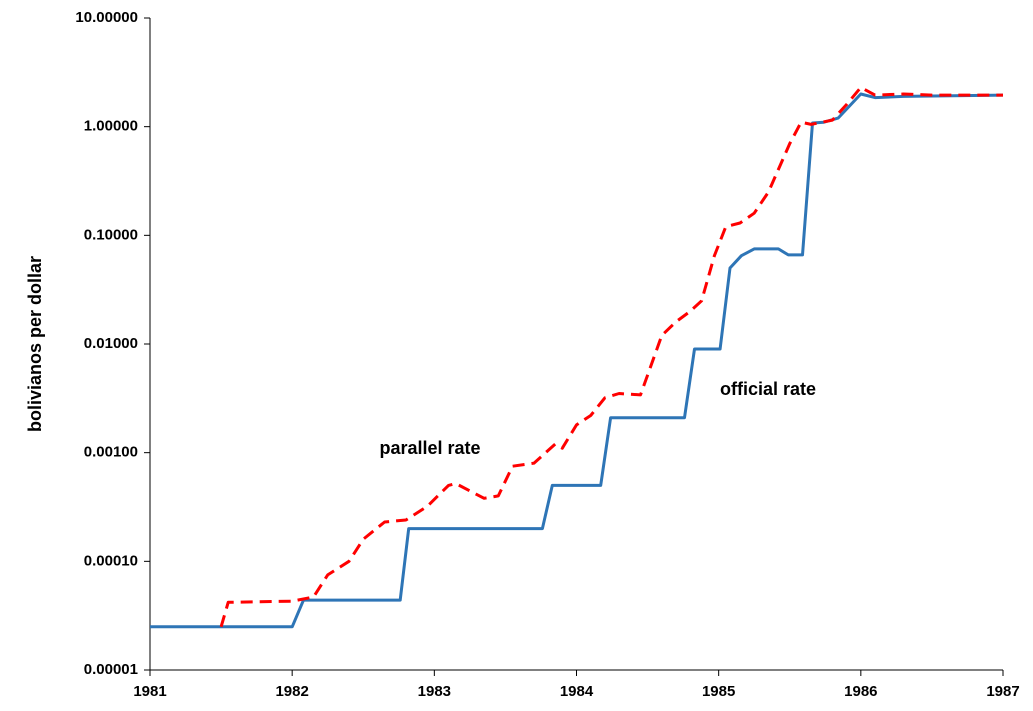  What do you see at coordinates (768, 389) in the screenshot?
I see `annotation: official rate` at bounding box center [768, 389].